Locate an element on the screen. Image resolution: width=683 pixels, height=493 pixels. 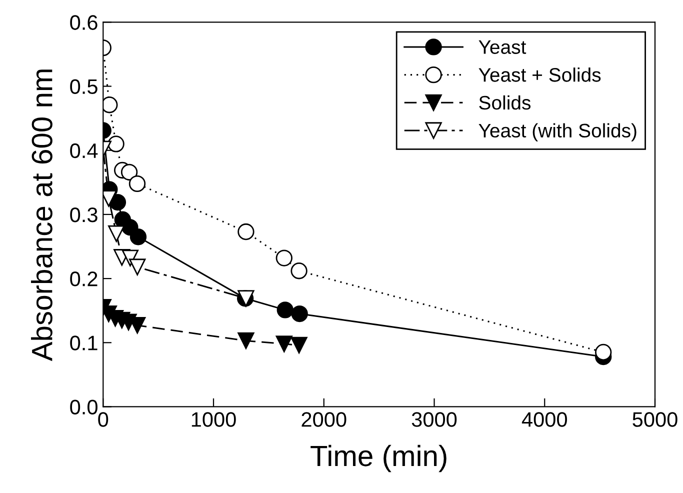
y-tick-label: 0.6 is located at coordinates (84, 22).